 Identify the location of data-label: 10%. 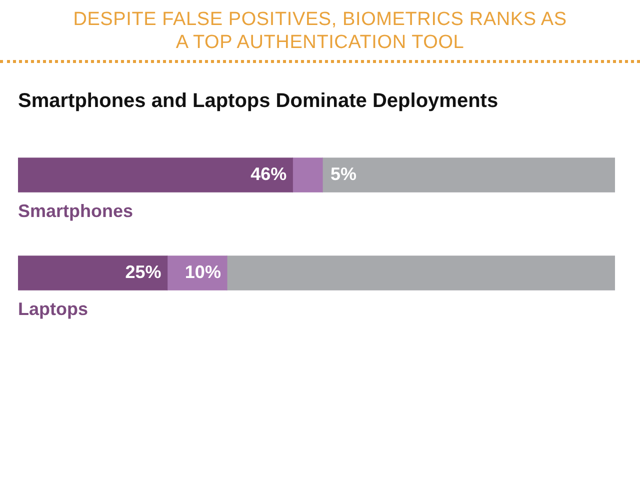
(202, 272).